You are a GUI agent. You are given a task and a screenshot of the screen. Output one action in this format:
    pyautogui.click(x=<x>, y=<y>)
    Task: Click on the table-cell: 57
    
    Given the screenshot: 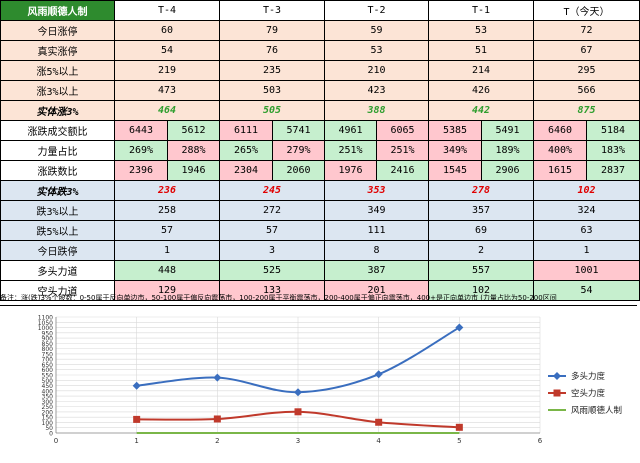 What is the action you would take?
    pyautogui.click(x=167, y=230)
    